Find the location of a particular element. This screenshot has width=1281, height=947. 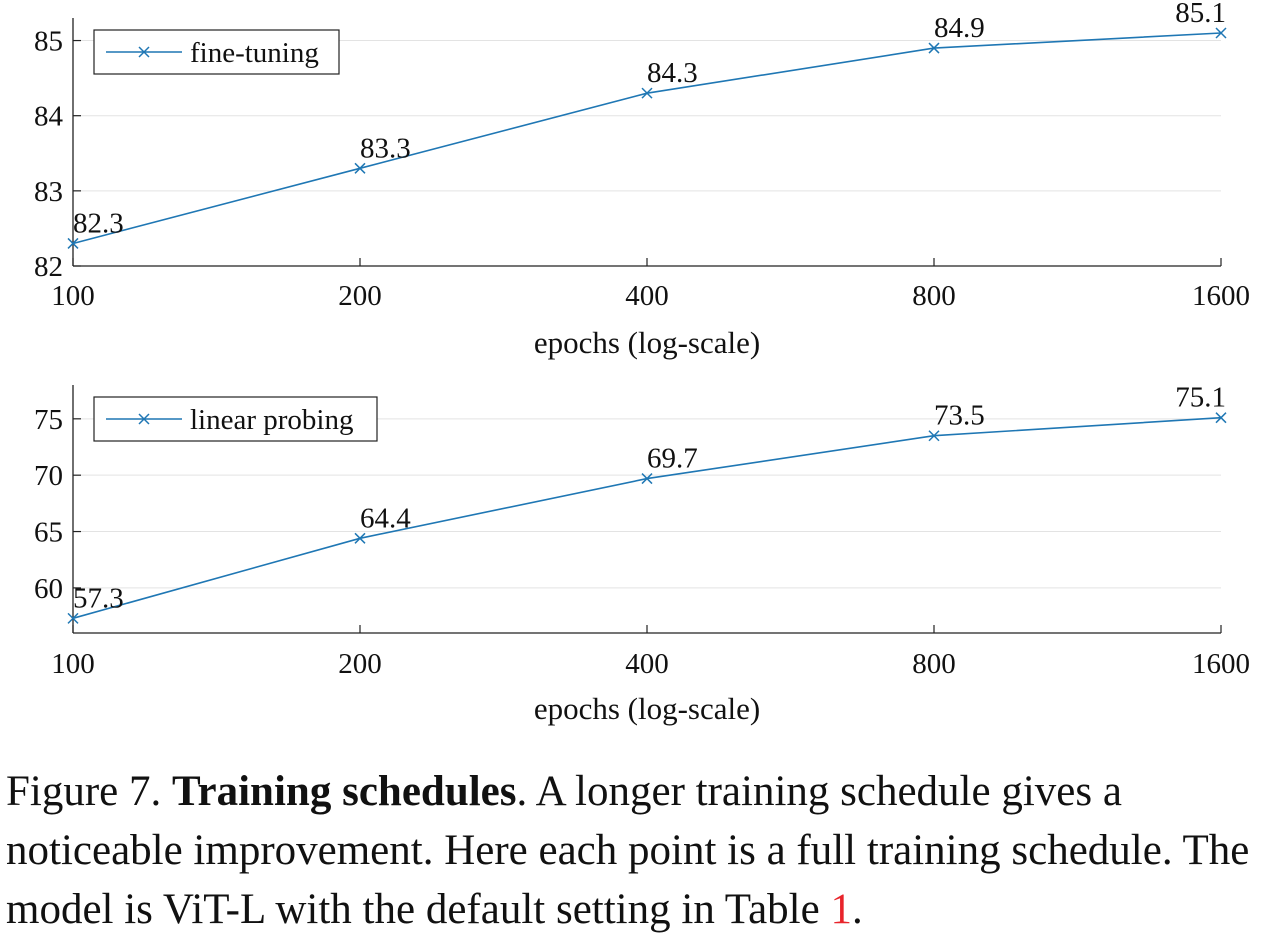

y-tick-label: 83 is located at coordinates (48, 192).